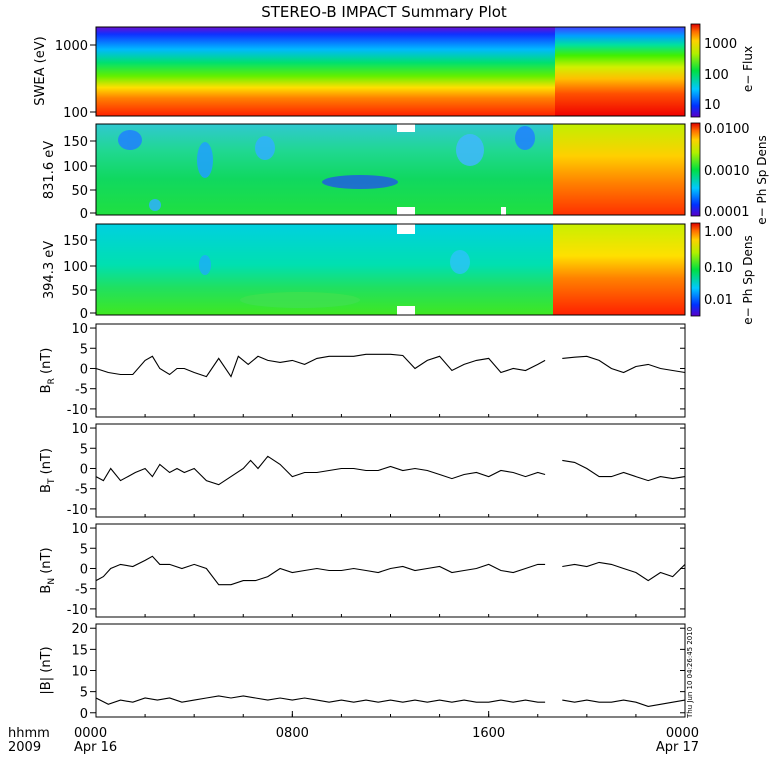 The width and height of the screenshot is (780, 780). I want to click on pad-831-cbar-tick-0.0001: 0.0001, so click(727, 212).